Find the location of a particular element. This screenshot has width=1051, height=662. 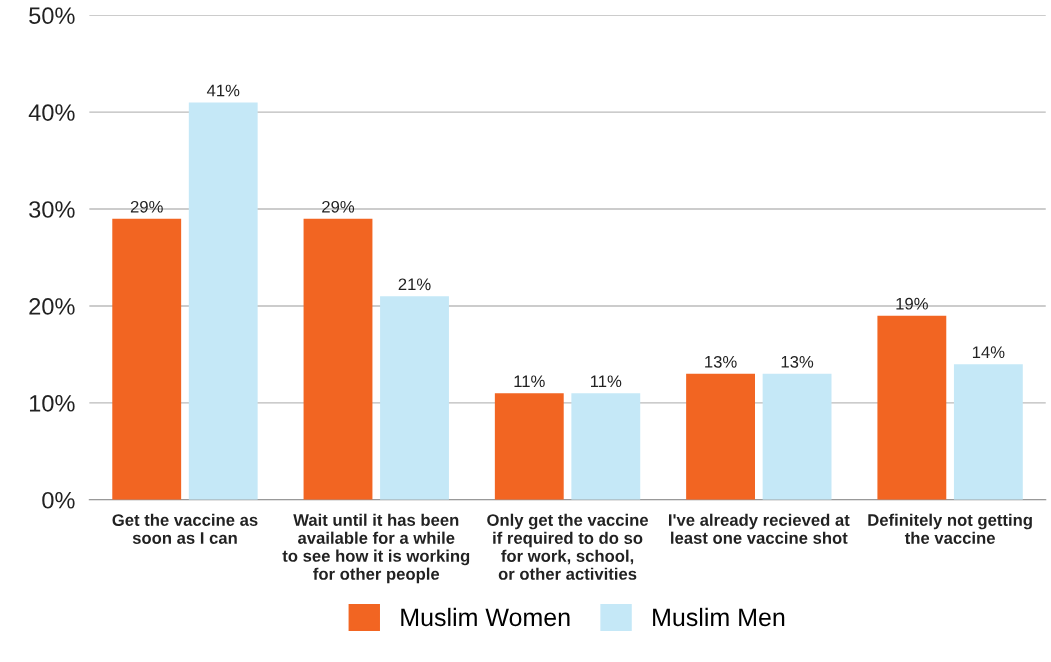

y-tick-label: 20% is located at coordinates (52, 306).